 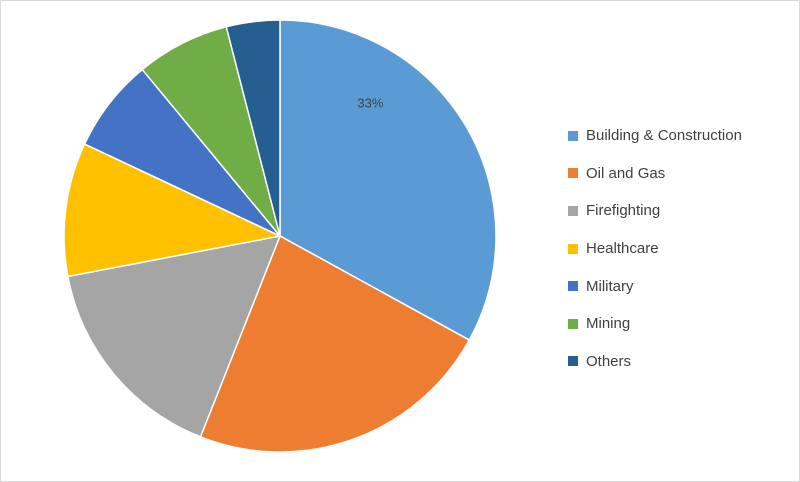 I want to click on legend-item-4: Military, so click(x=655, y=286).